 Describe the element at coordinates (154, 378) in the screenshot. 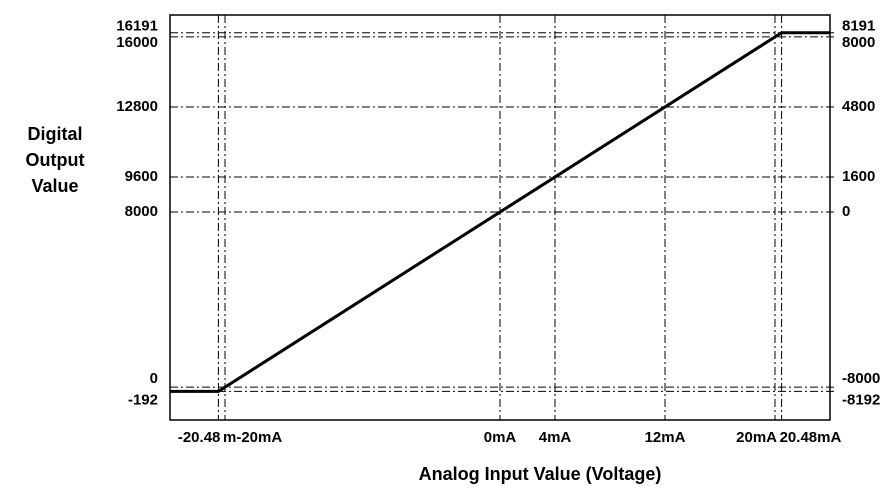

I see `y-tick-label: 0` at that location.